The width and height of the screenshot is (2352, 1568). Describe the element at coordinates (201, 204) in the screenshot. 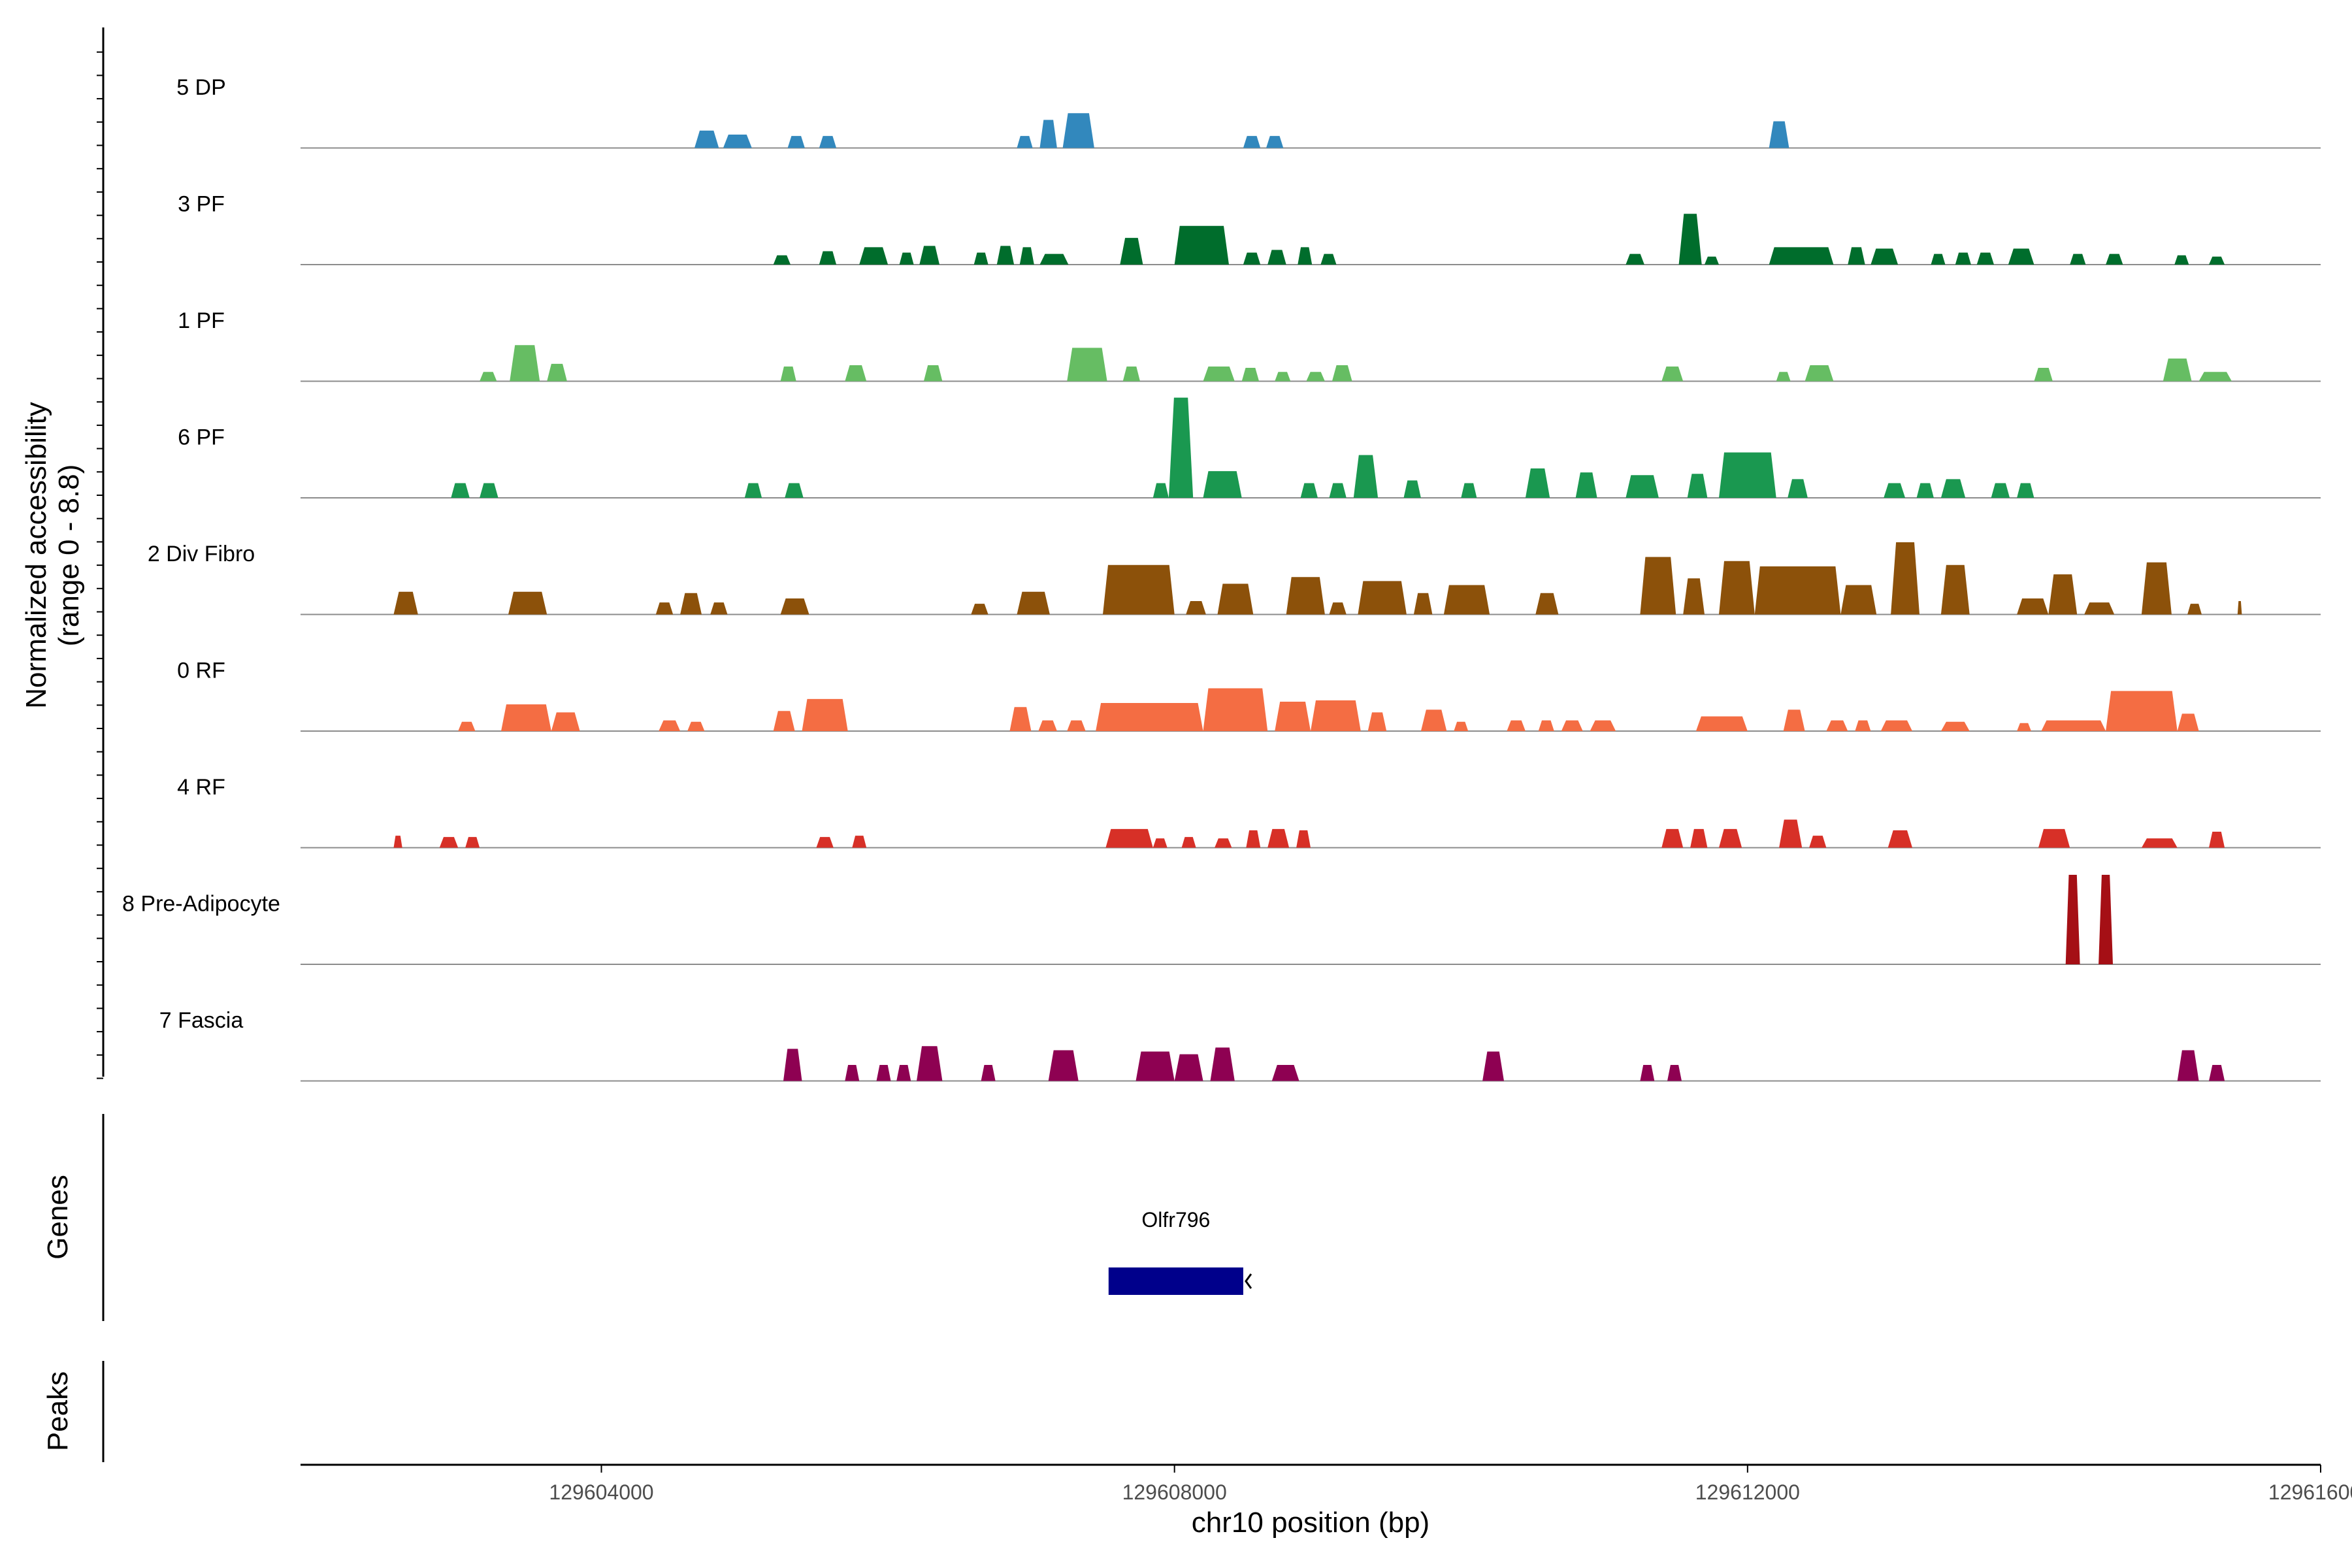

I see `track-label: 3 PF` at that location.